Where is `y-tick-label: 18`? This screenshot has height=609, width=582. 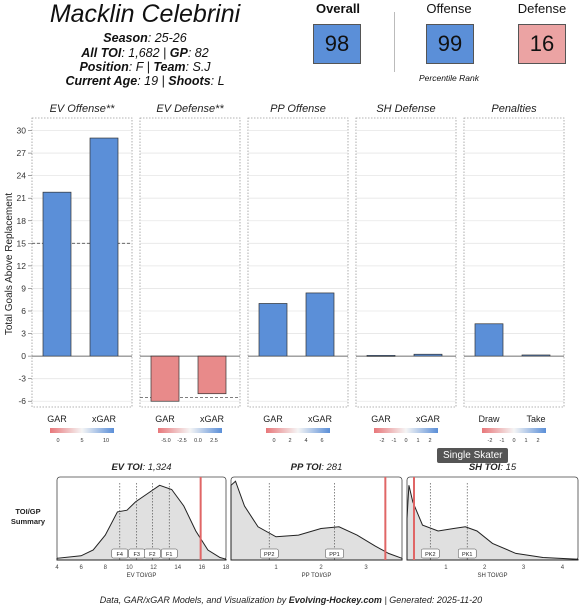 y-tick-label: 18 is located at coordinates (22, 221).